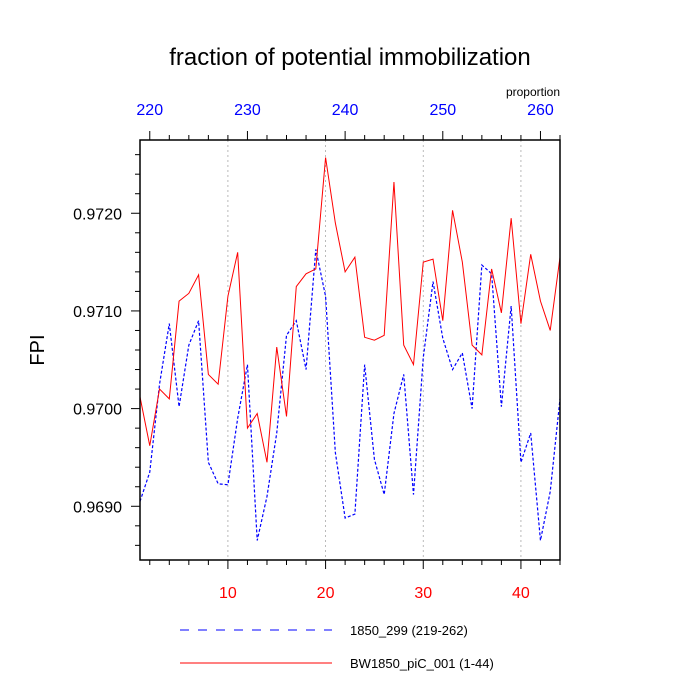  What do you see at coordinates (97, 507) in the screenshot?
I see `left-tick-label-0: 0.9690` at bounding box center [97, 507].